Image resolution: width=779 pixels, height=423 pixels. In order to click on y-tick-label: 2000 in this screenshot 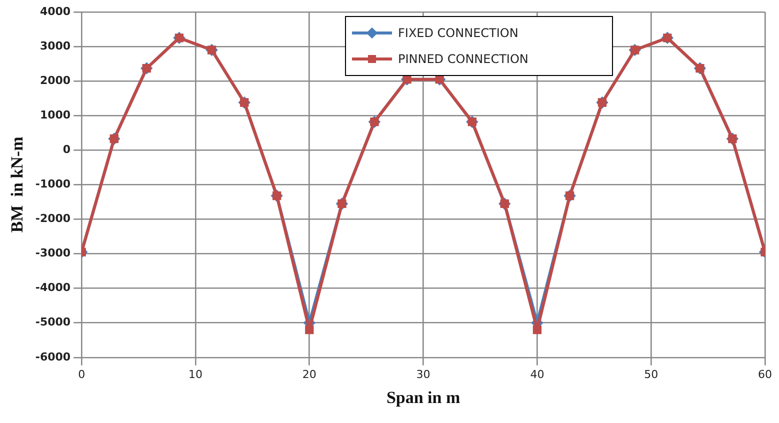, I will do `click(55, 80)`.